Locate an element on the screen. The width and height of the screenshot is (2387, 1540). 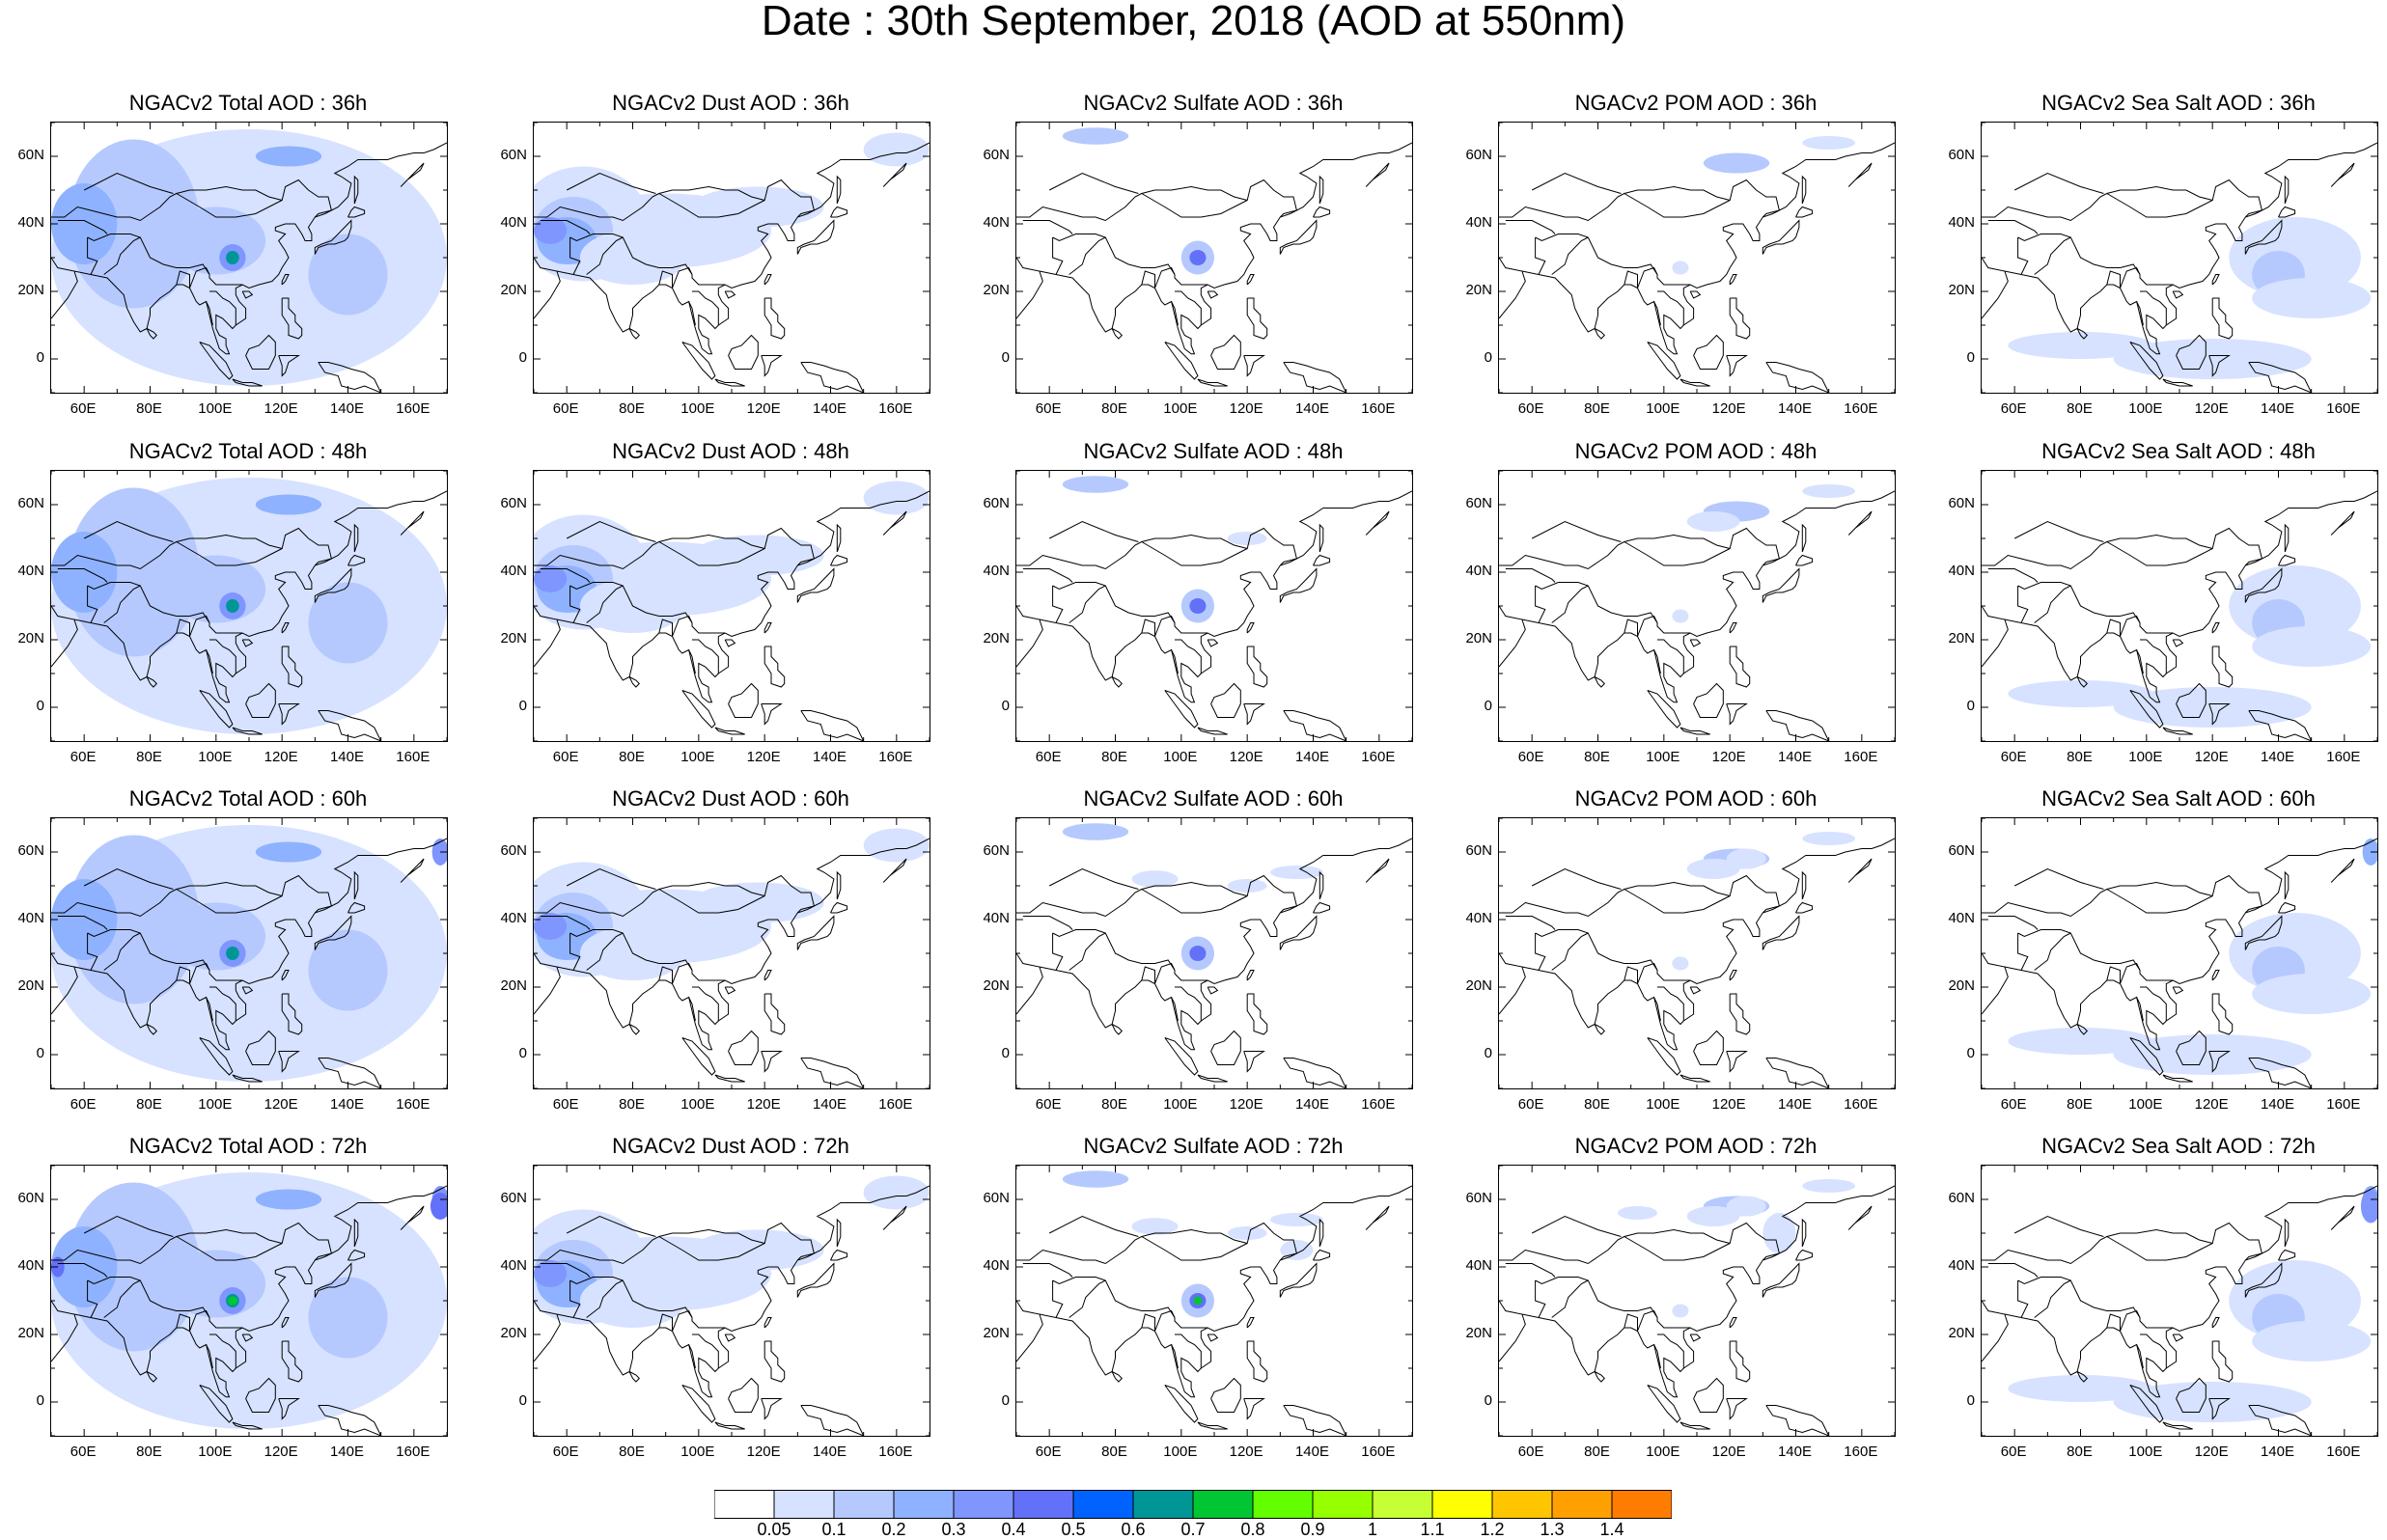
colorbar-tick-label: 1.3 is located at coordinates (1552, 1530).